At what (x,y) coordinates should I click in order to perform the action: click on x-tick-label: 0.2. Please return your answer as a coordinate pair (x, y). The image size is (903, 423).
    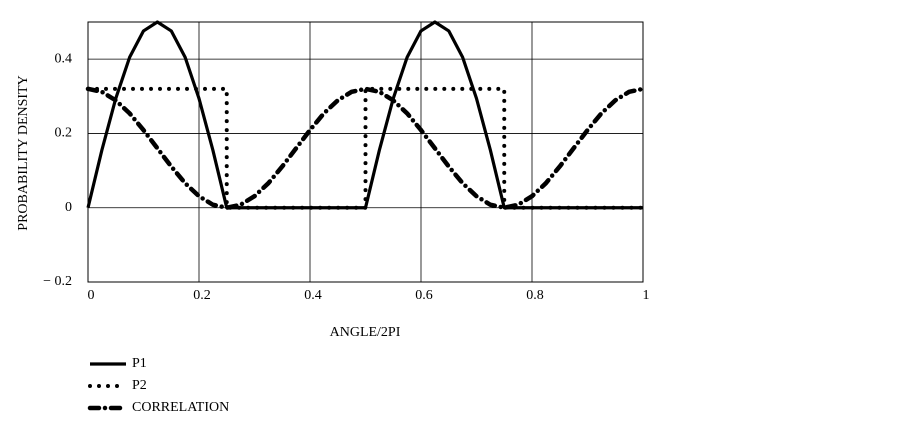
    Looking at the image, I should click on (202, 295).